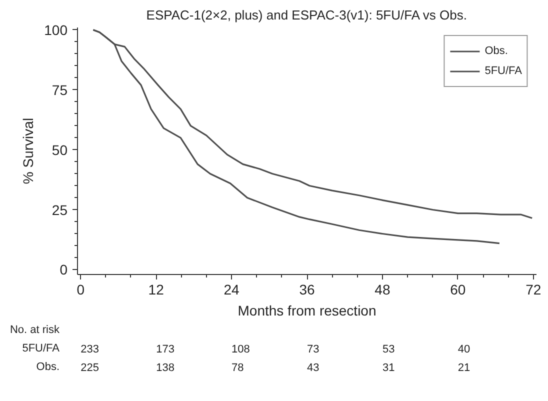 The image size is (548, 401). What do you see at coordinates (90, 350) in the screenshot?
I see `text: 233` at bounding box center [90, 350].